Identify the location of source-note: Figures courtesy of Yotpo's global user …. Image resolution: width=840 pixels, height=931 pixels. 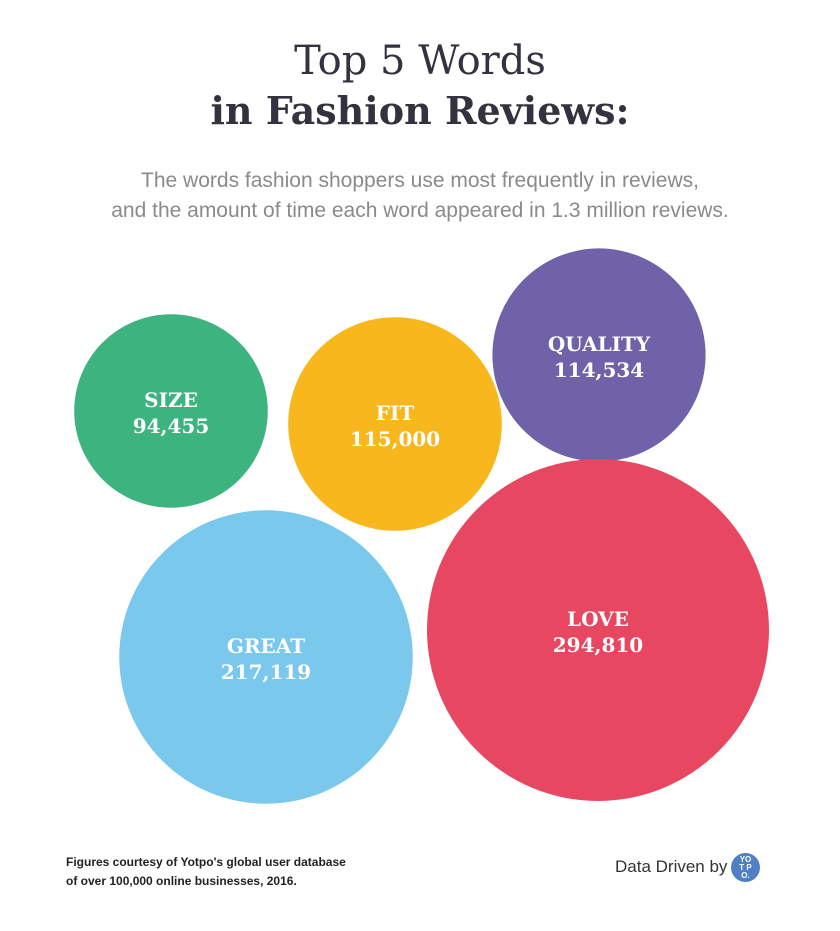
(206, 872).